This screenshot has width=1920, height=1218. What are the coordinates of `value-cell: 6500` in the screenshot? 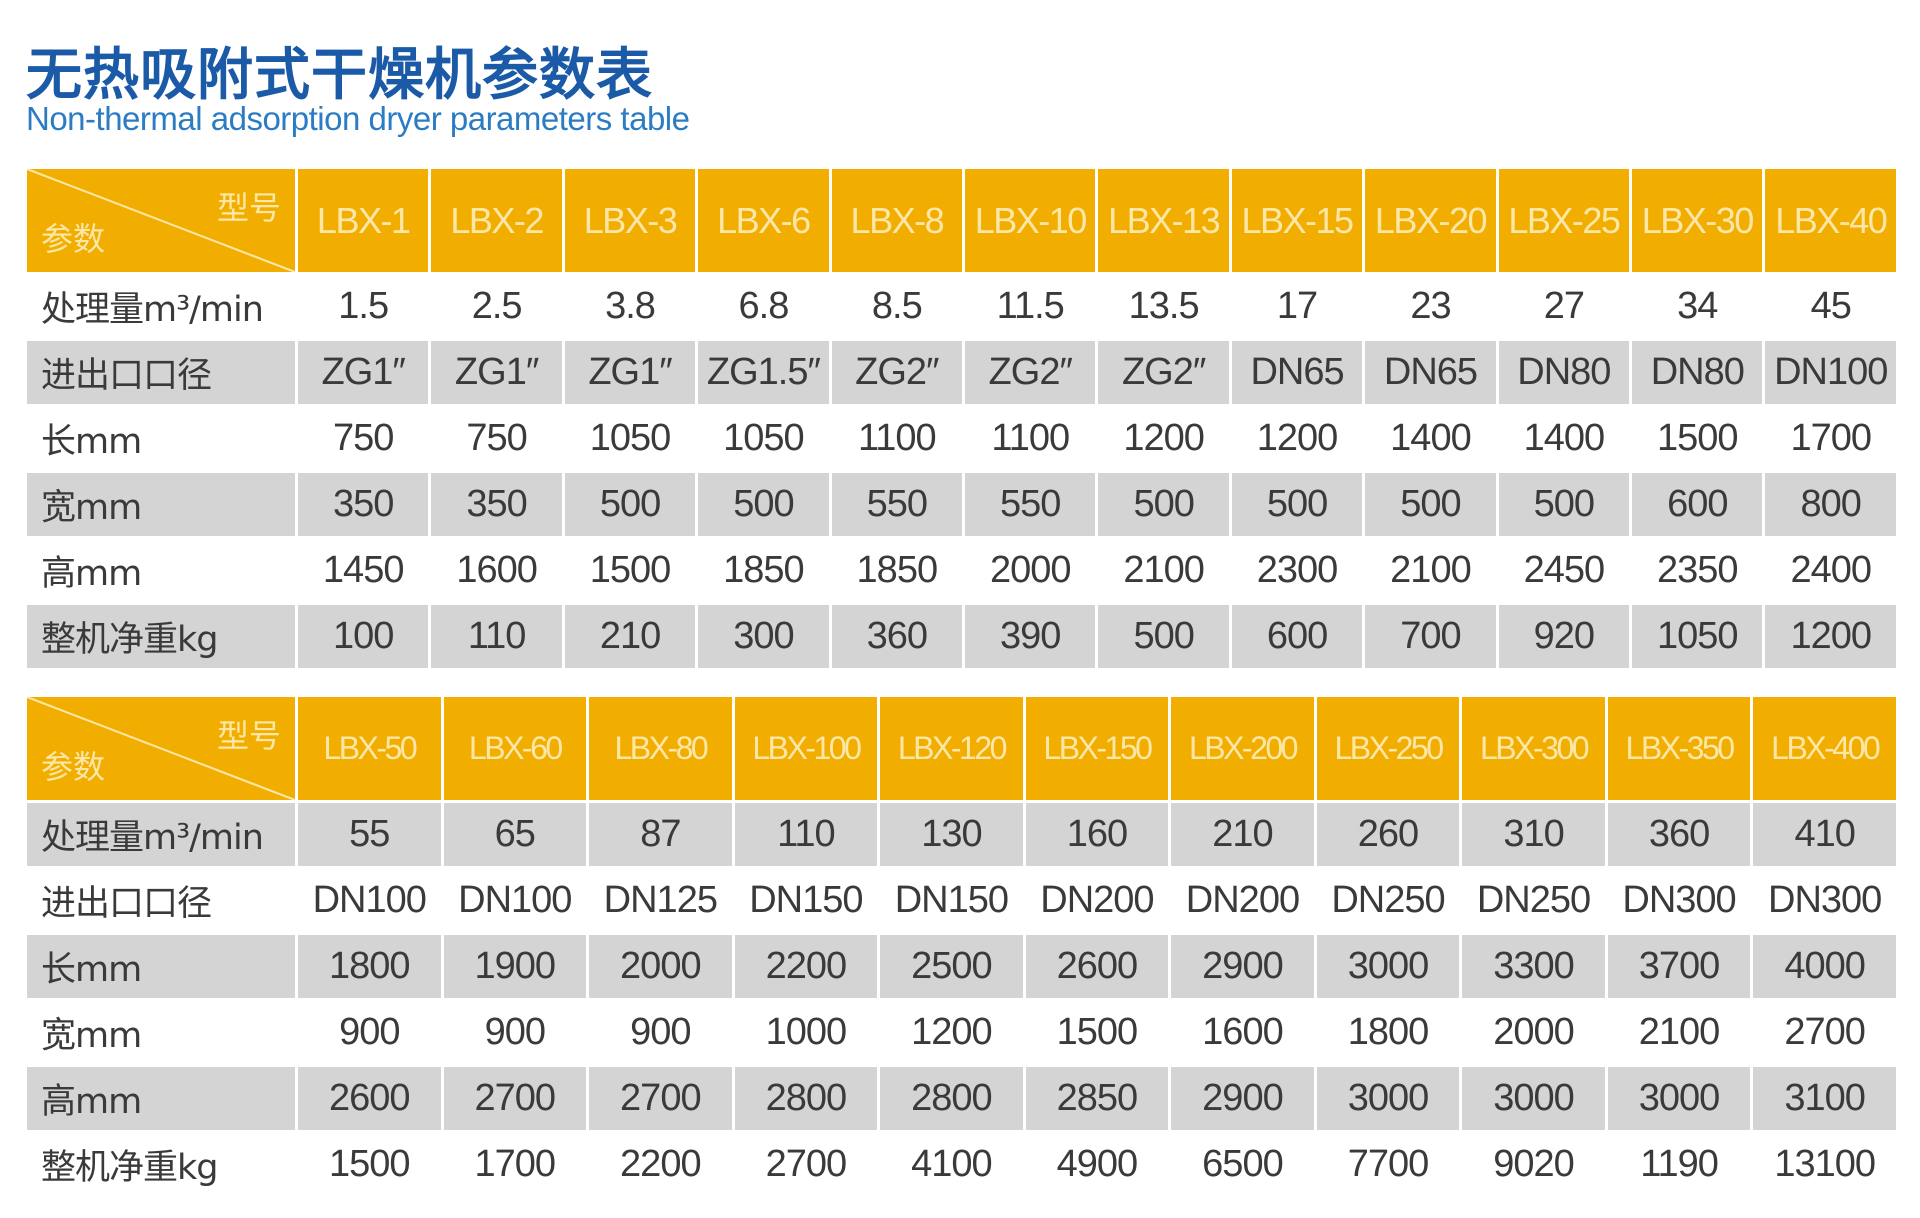 It's located at (1243, 1164).